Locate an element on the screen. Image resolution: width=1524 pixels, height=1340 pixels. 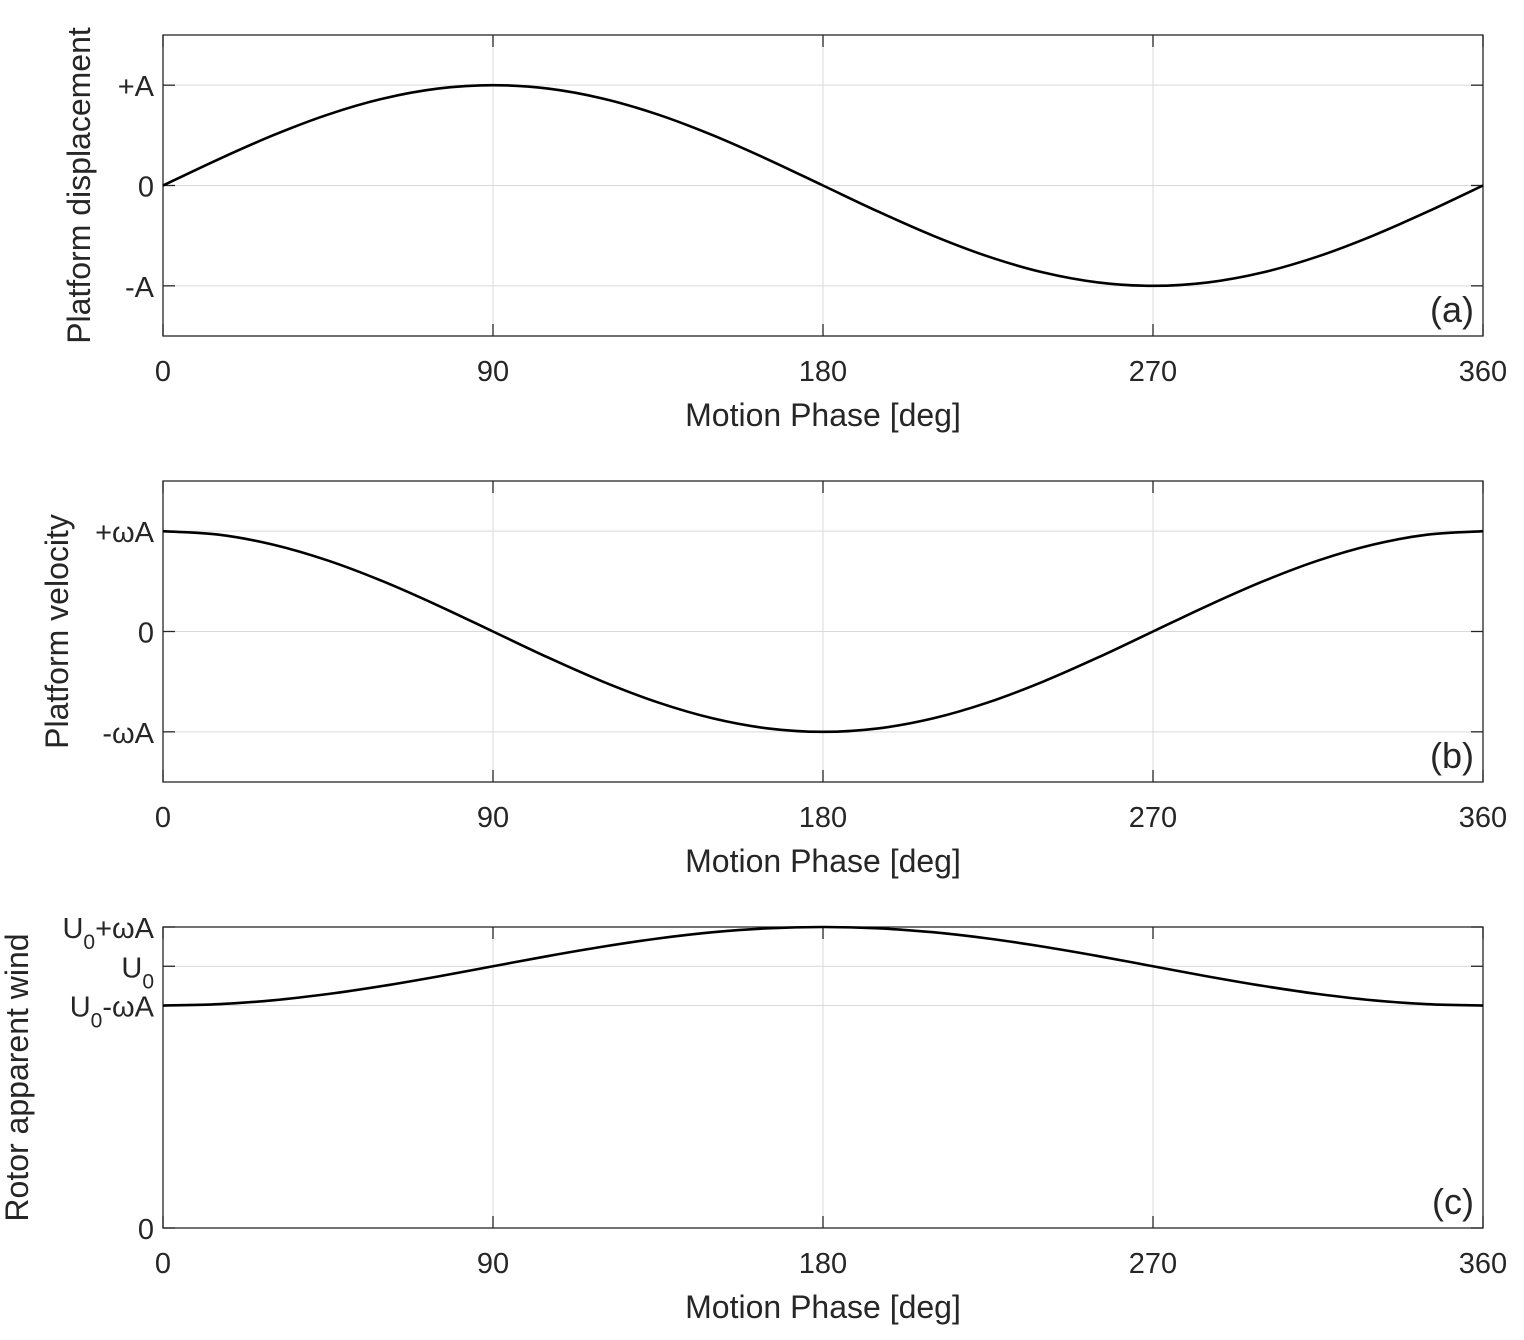
y-tick-label: +ωA is located at coordinates (125, 533).